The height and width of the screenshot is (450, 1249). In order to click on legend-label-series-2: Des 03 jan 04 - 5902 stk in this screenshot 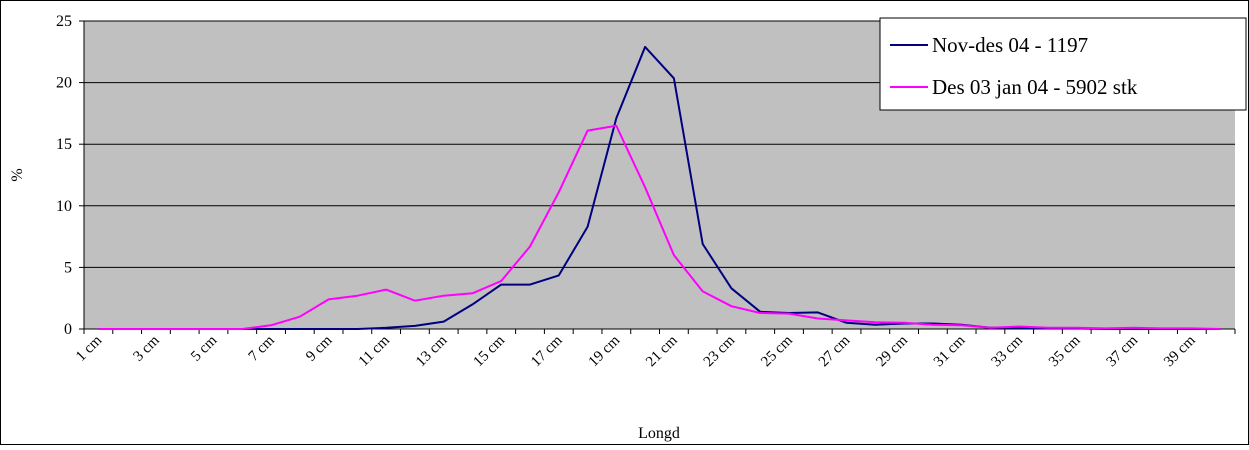, I will do `click(1035, 87)`.